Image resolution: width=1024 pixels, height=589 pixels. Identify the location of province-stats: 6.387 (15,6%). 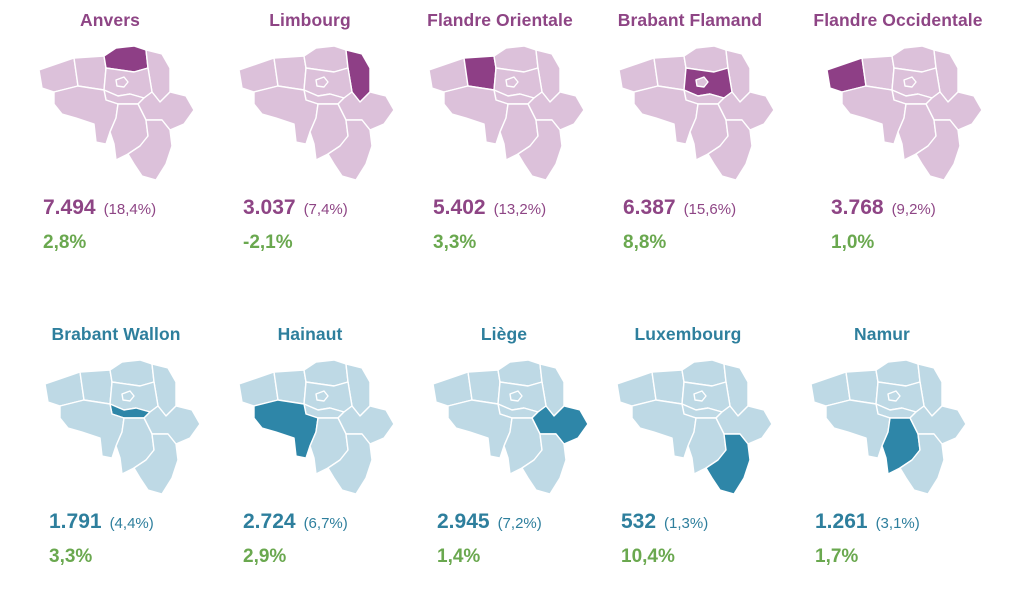
(679, 208).